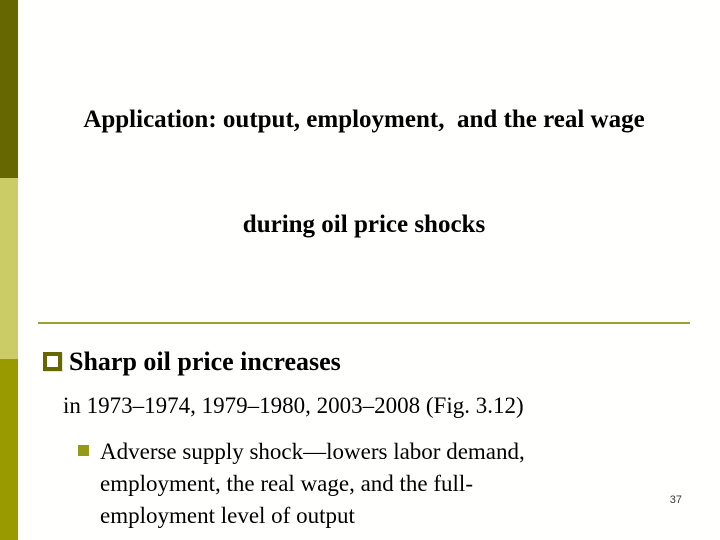 This screenshot has height=540, width=720. Describe the element at coordinates (364, 224) in the screenshot. I see `slide-title-line-2: during oil price shocks` at that location.